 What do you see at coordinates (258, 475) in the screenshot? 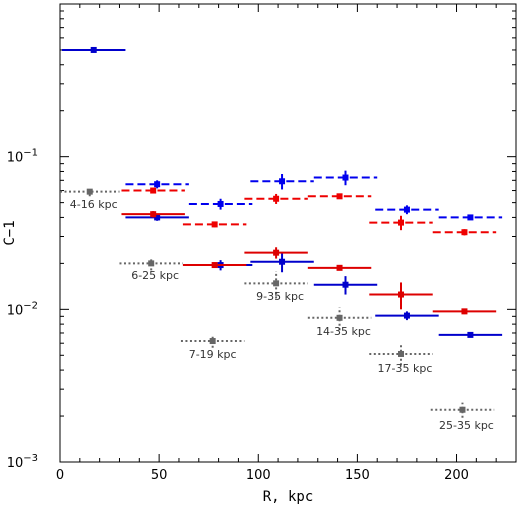
I see `x-tick-label: 100` at bounding box center [258, 475].